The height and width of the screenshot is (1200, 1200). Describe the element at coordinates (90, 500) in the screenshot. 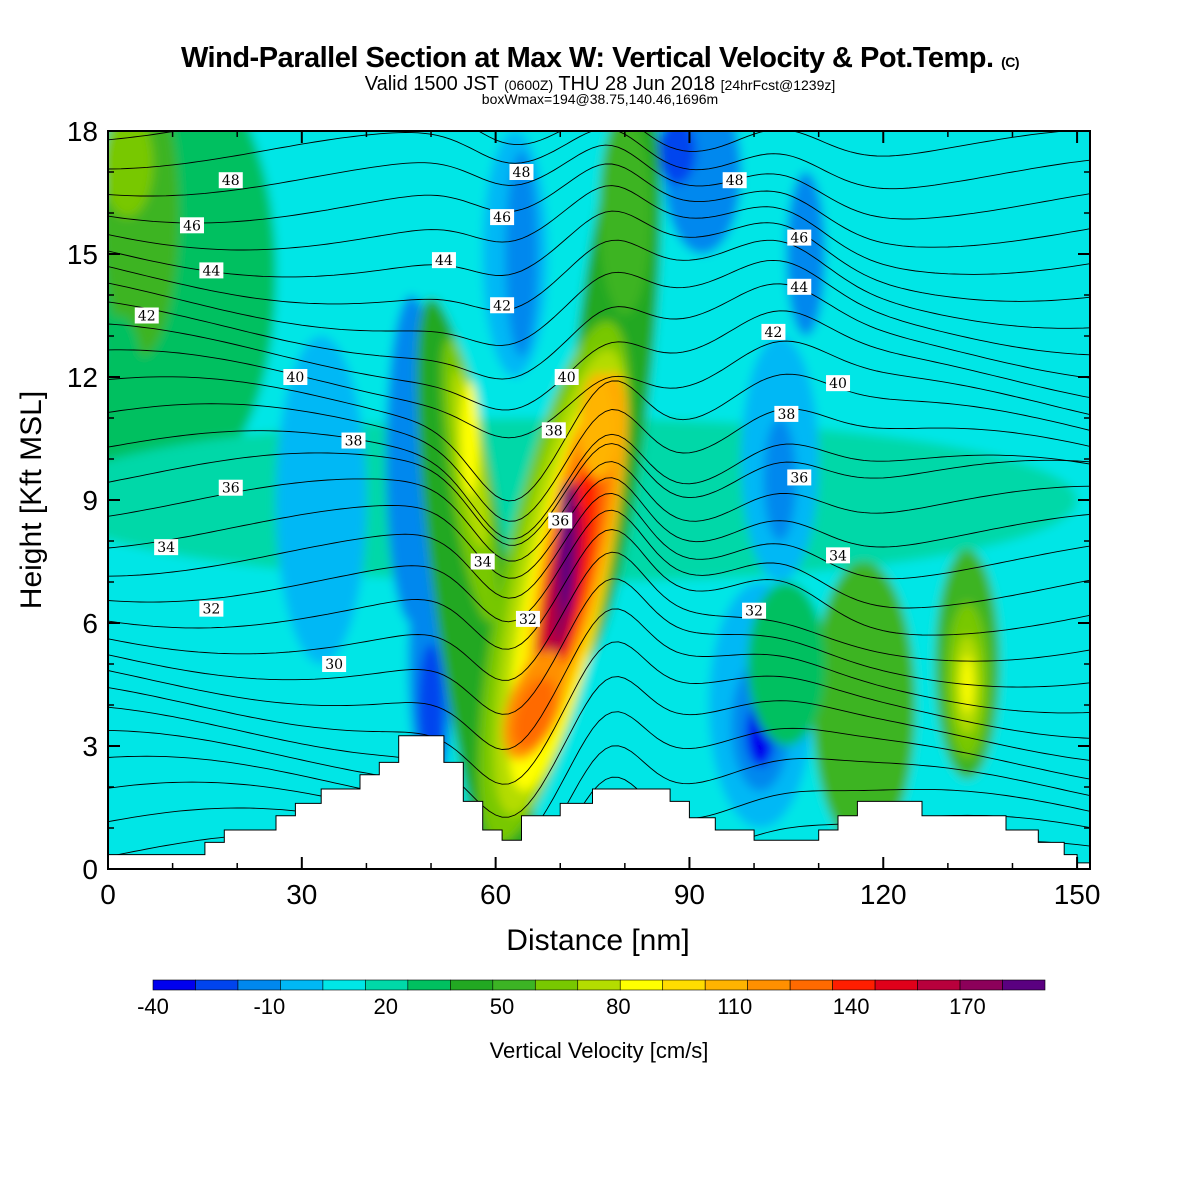

I see `y-tick-label: 9` at that location.